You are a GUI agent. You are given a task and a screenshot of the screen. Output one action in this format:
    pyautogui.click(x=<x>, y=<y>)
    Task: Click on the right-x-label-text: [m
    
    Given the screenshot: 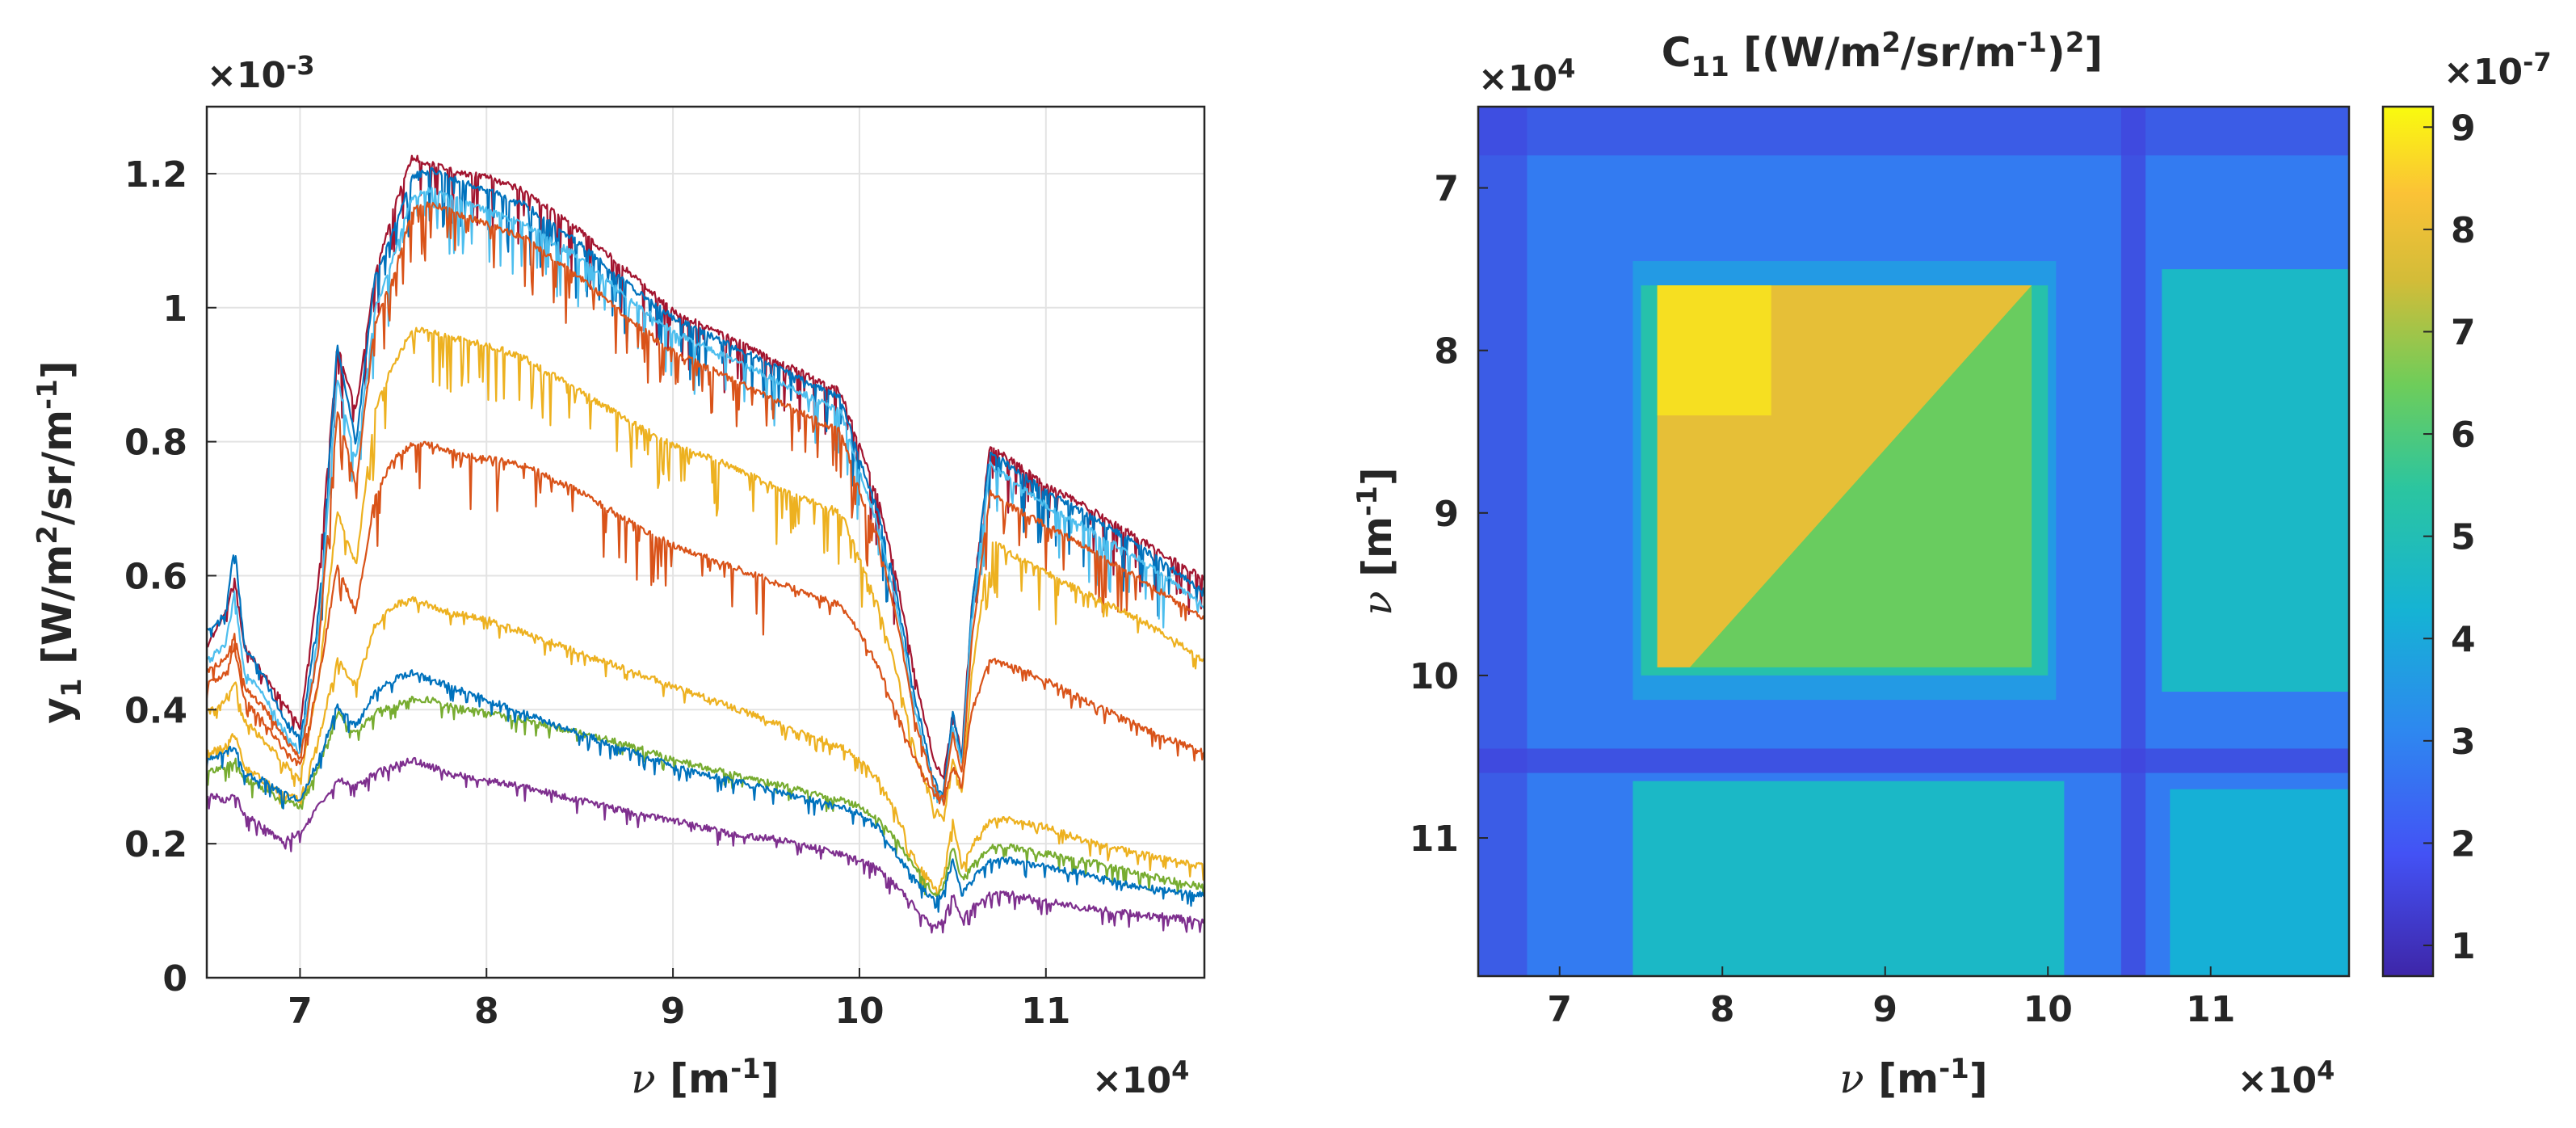 What is the action you would take?
    pyautogui.click(x=1901, y=1078)
    